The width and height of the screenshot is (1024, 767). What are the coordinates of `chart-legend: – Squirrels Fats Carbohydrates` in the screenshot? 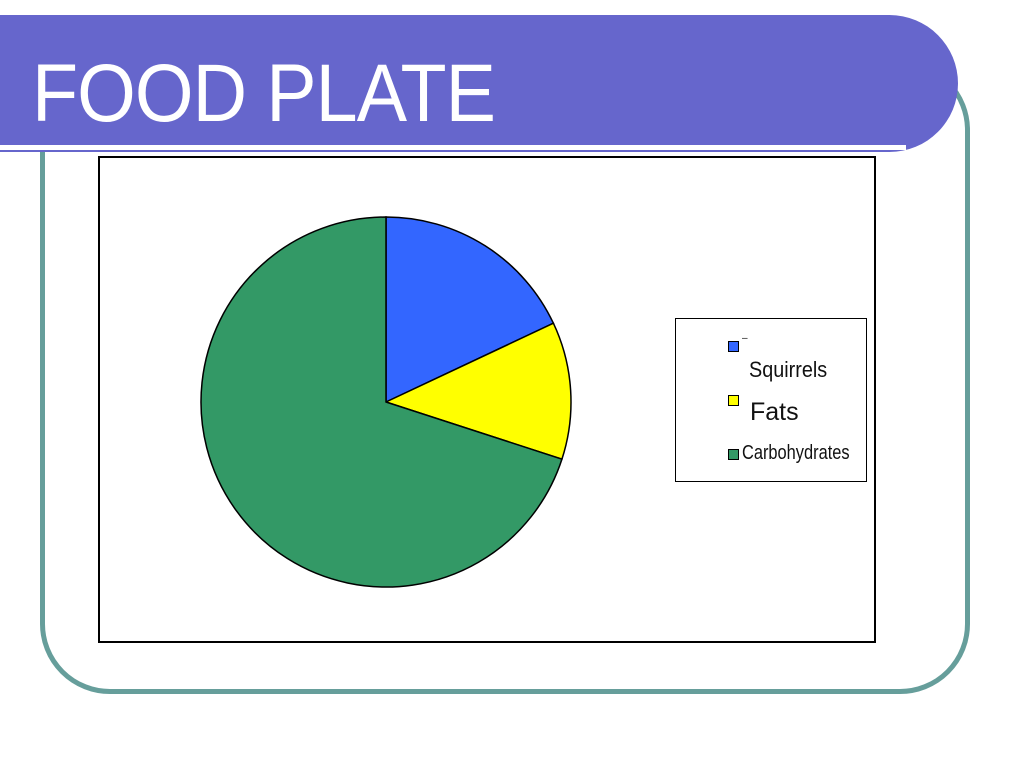 It's located at (771, 400).